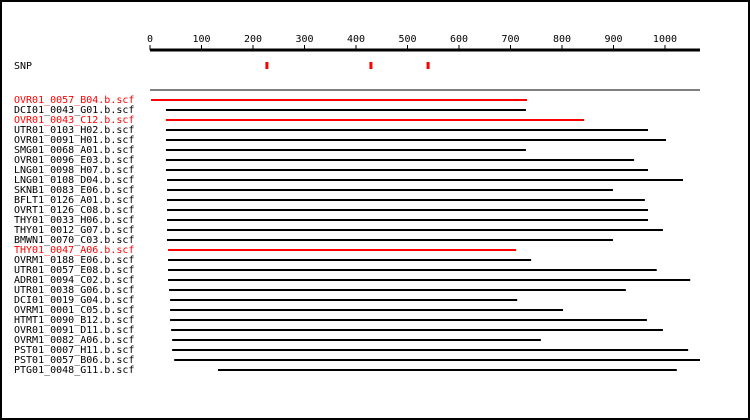  What do you see at coordinates (74, 100) in the screenshot?
I see `read-label: OVR01_0057_B04.b.scf` at bounding box center [74, 100].